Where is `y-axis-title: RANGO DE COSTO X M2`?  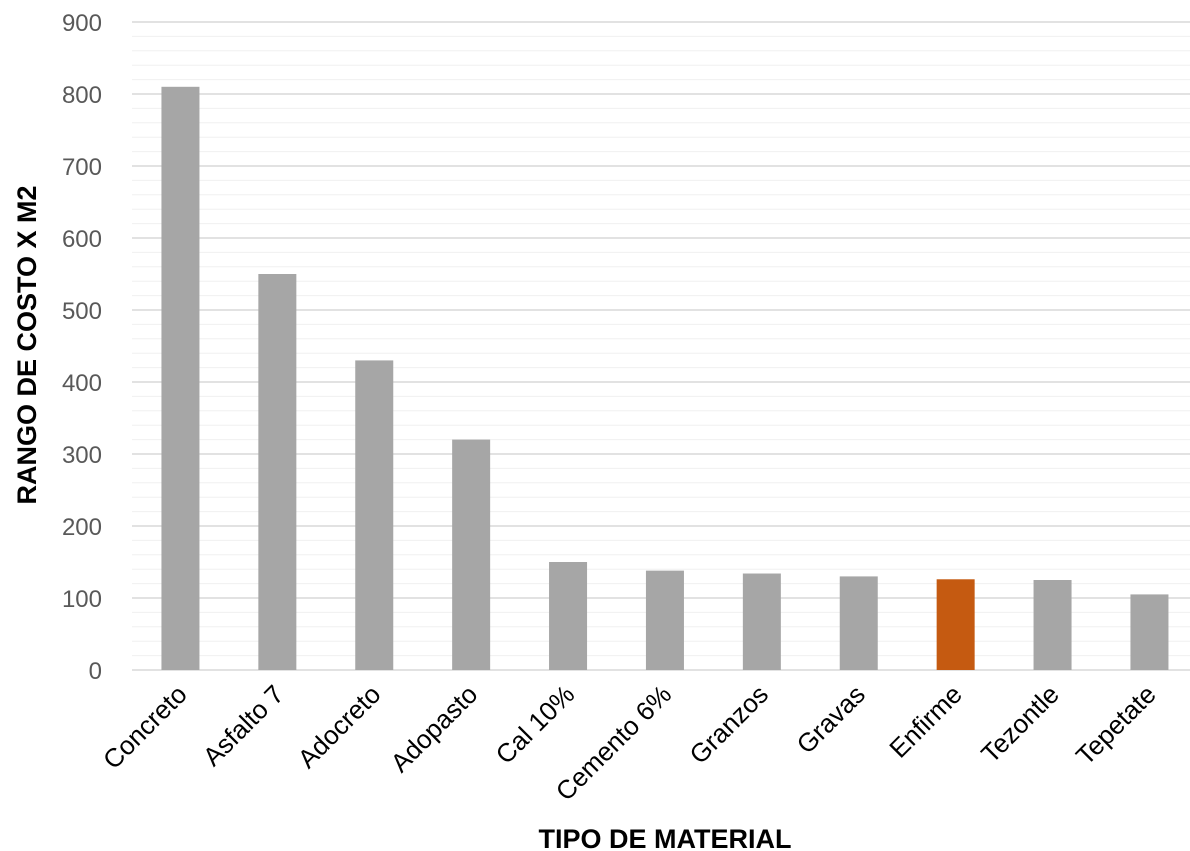
y-axis-title: RANGO DE COSTO X M2 is located at coordinates (27, 344).